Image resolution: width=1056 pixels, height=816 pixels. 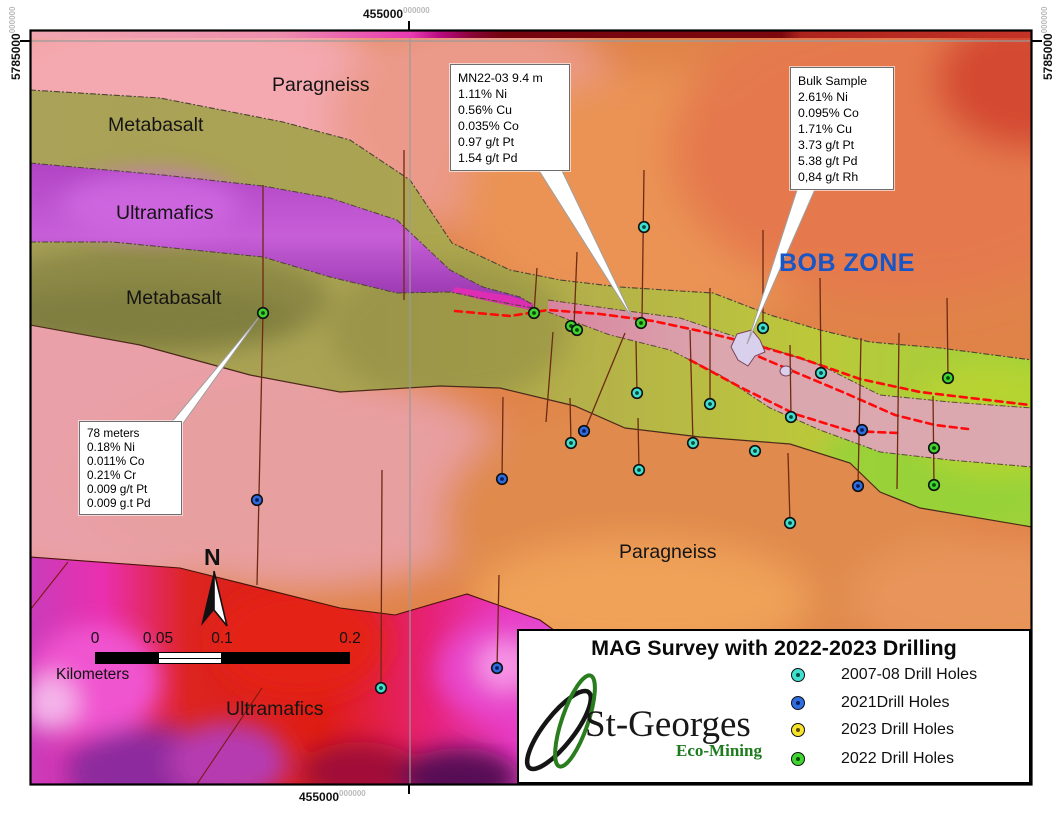 What do you see at coordinates (826, 145) in the screenshot?
I see `callout-line: 3.73 g/t Pt` at bounding box center [826, 145].